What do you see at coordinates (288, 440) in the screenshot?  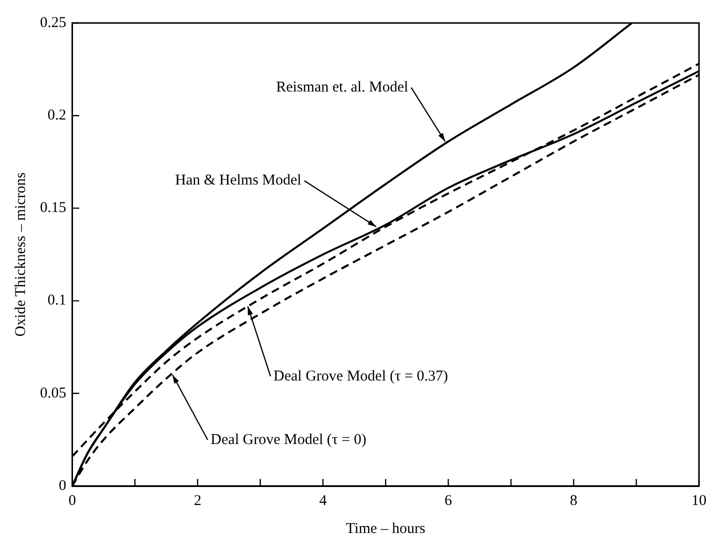 I see `annotation: Deal Grove Model (τ = 0)` at bounding box center [288, 440].